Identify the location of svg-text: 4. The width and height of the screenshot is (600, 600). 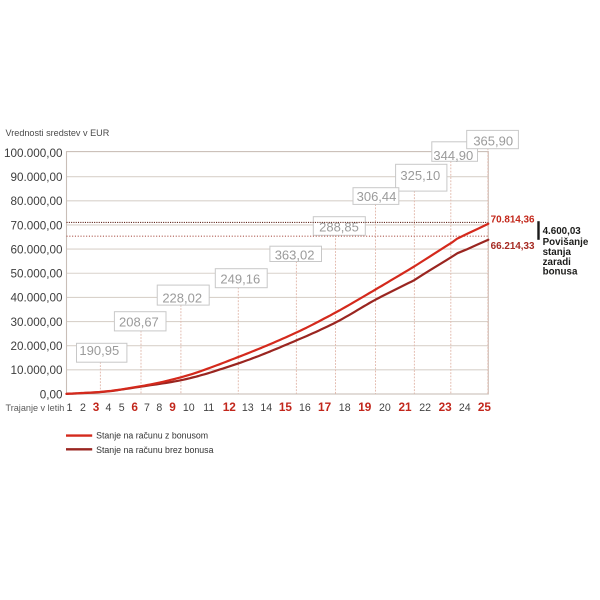
(109, 408).